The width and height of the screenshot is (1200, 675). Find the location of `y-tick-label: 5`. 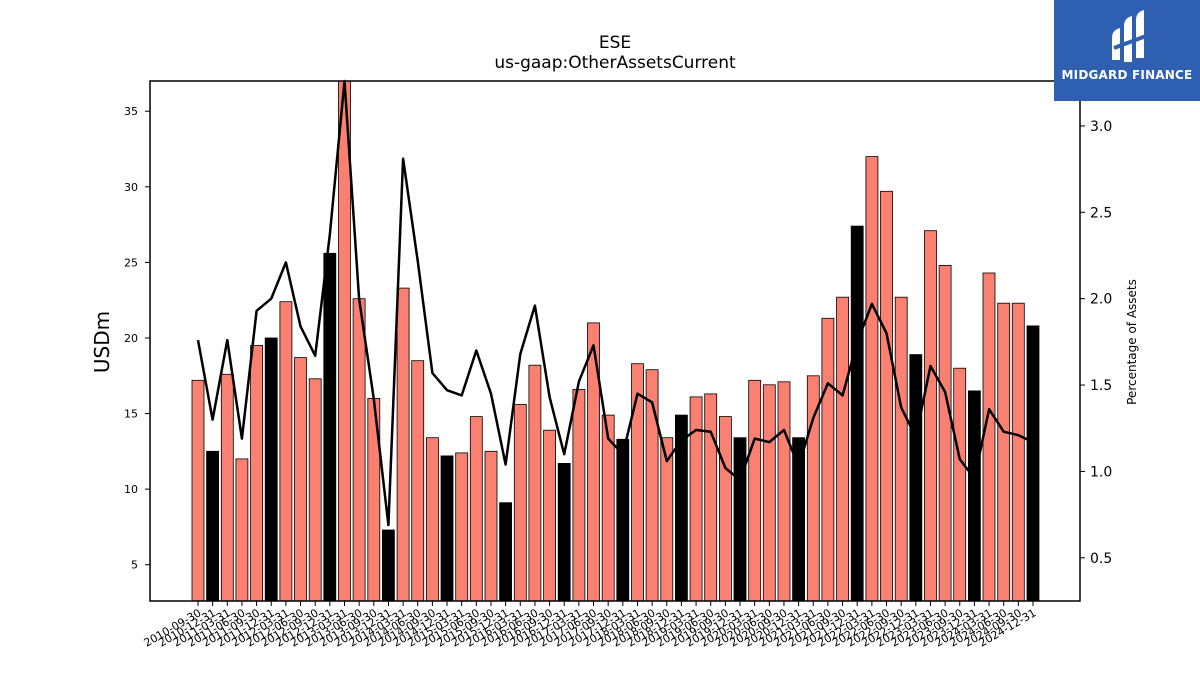

y-tick-label: 5 is located at coordinates (134, 565).